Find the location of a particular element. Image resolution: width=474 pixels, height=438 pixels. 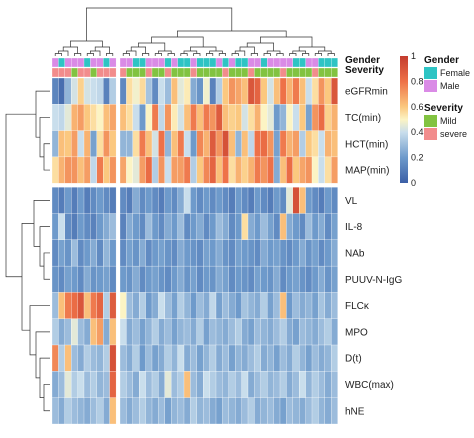

row-dendrogram is located at coordinates (27, 251).